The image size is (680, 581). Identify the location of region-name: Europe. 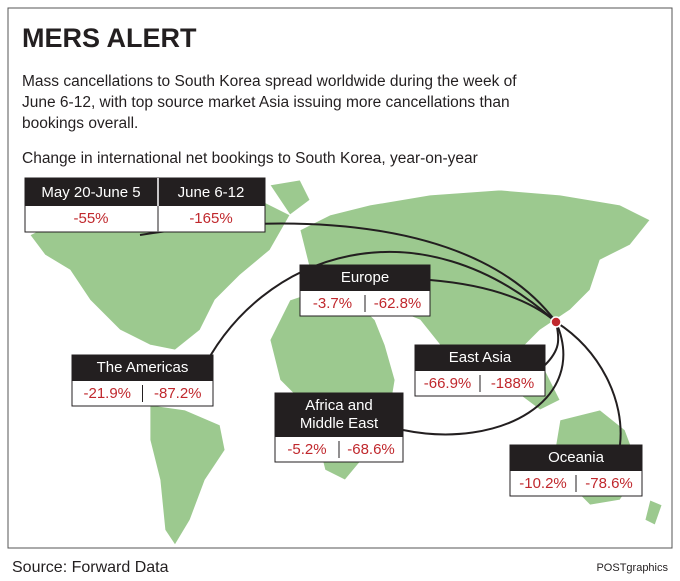
(365, 277).